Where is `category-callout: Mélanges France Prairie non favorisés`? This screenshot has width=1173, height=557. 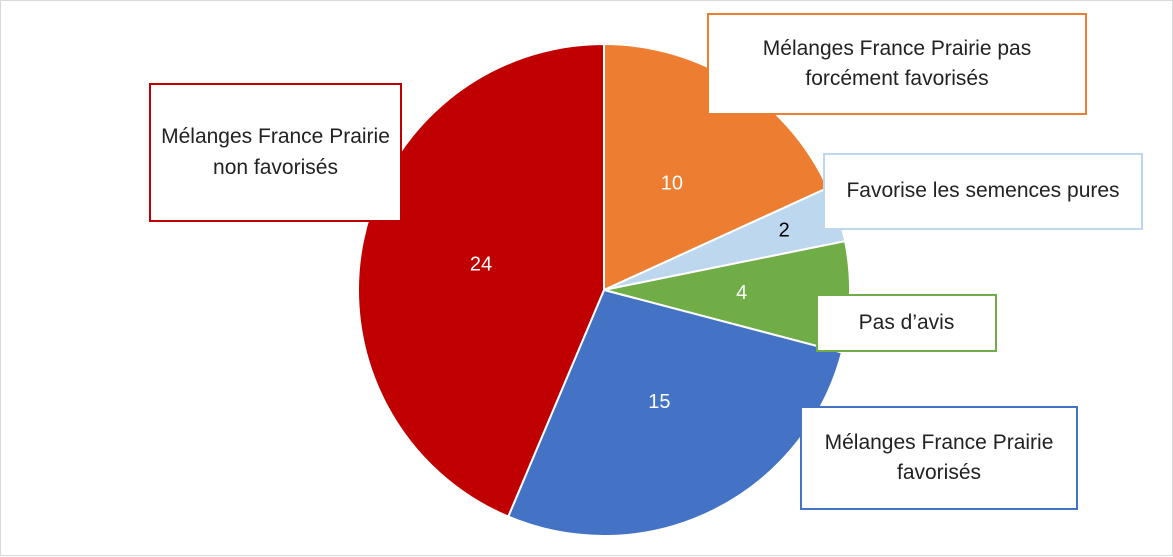
category-callout: Mélanges France Prairie non favorisés is located at coordinates (275, 152).